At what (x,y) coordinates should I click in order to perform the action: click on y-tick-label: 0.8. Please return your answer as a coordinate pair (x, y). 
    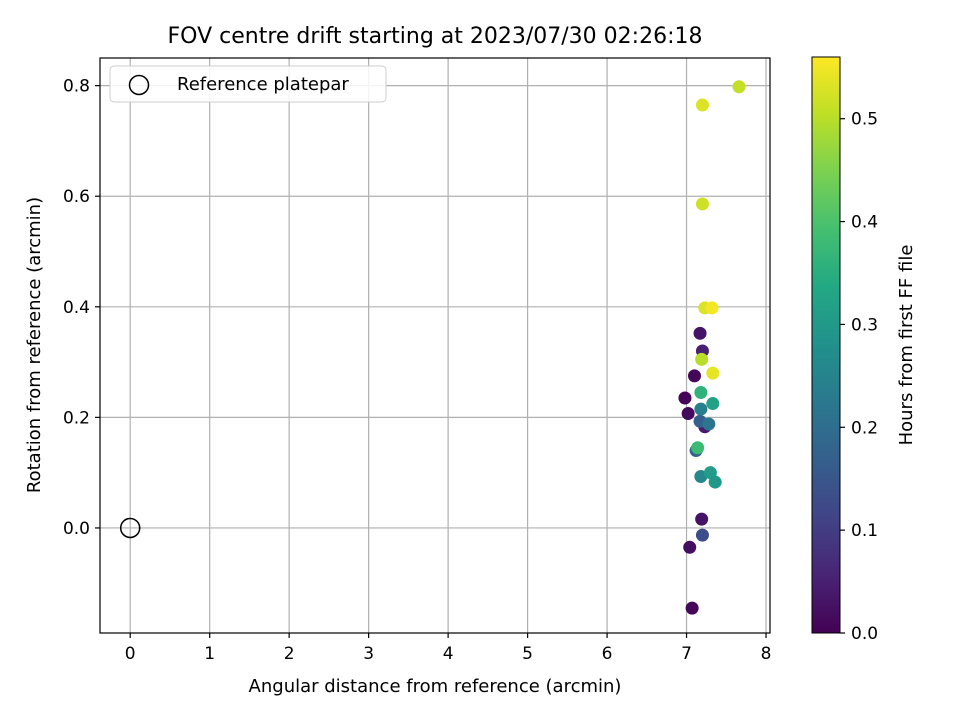
    Looking at the image, I should click on (76, 87).